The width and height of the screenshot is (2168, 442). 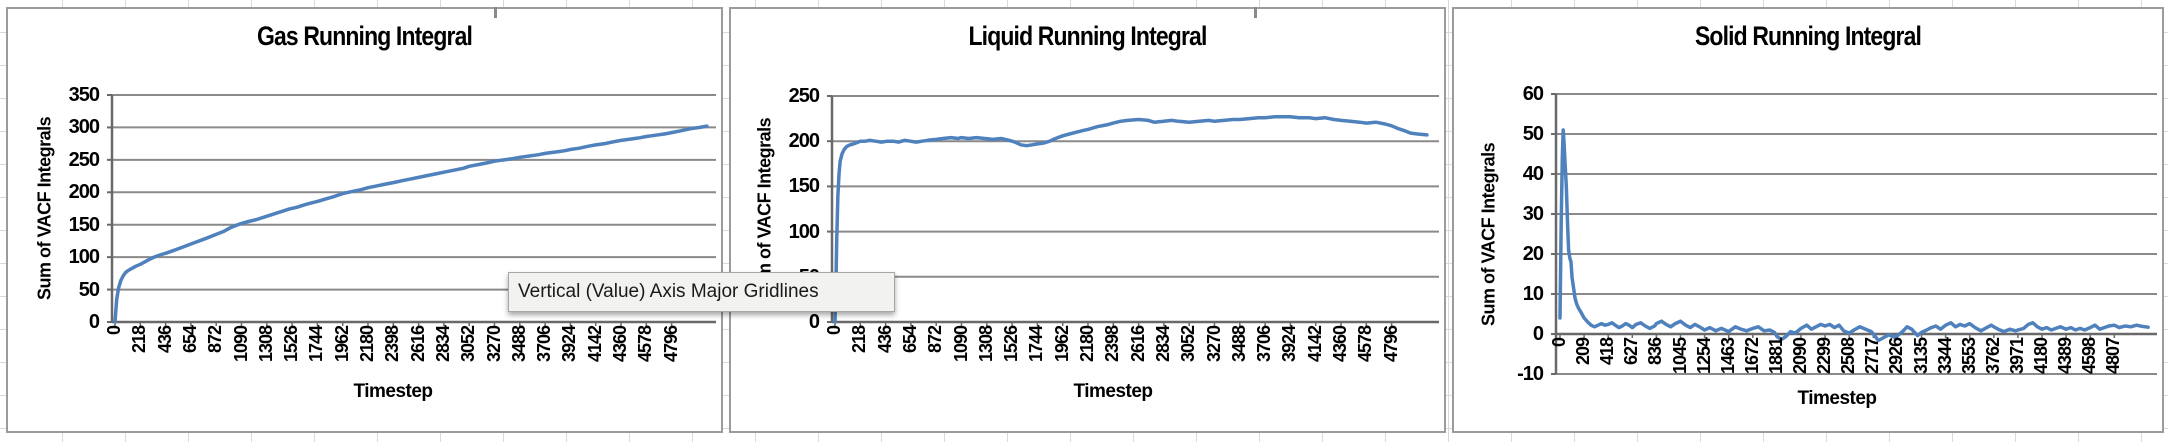 What do you see at coordinates (1824, 356) in the screenshot?
I see `x-tick-label: 2299` at bounding box center [1824, 356].